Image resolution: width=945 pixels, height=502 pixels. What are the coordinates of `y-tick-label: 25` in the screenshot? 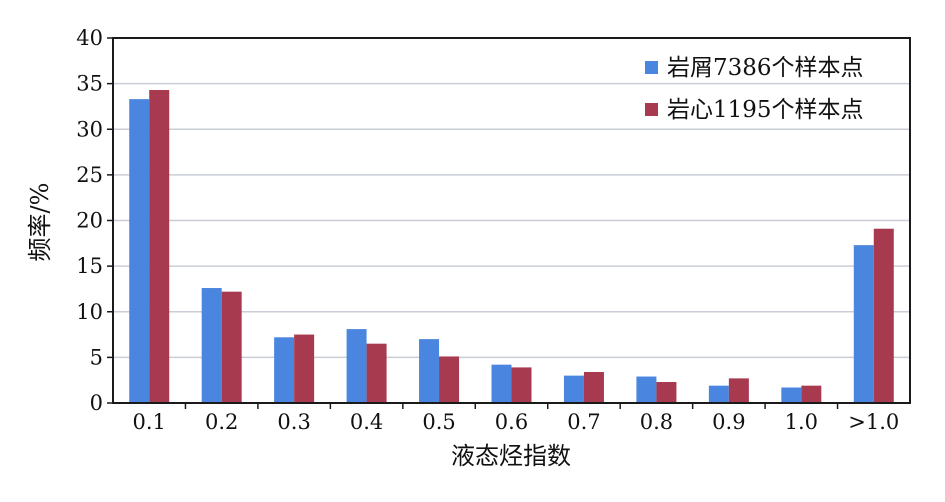 It's located at (89, 175).